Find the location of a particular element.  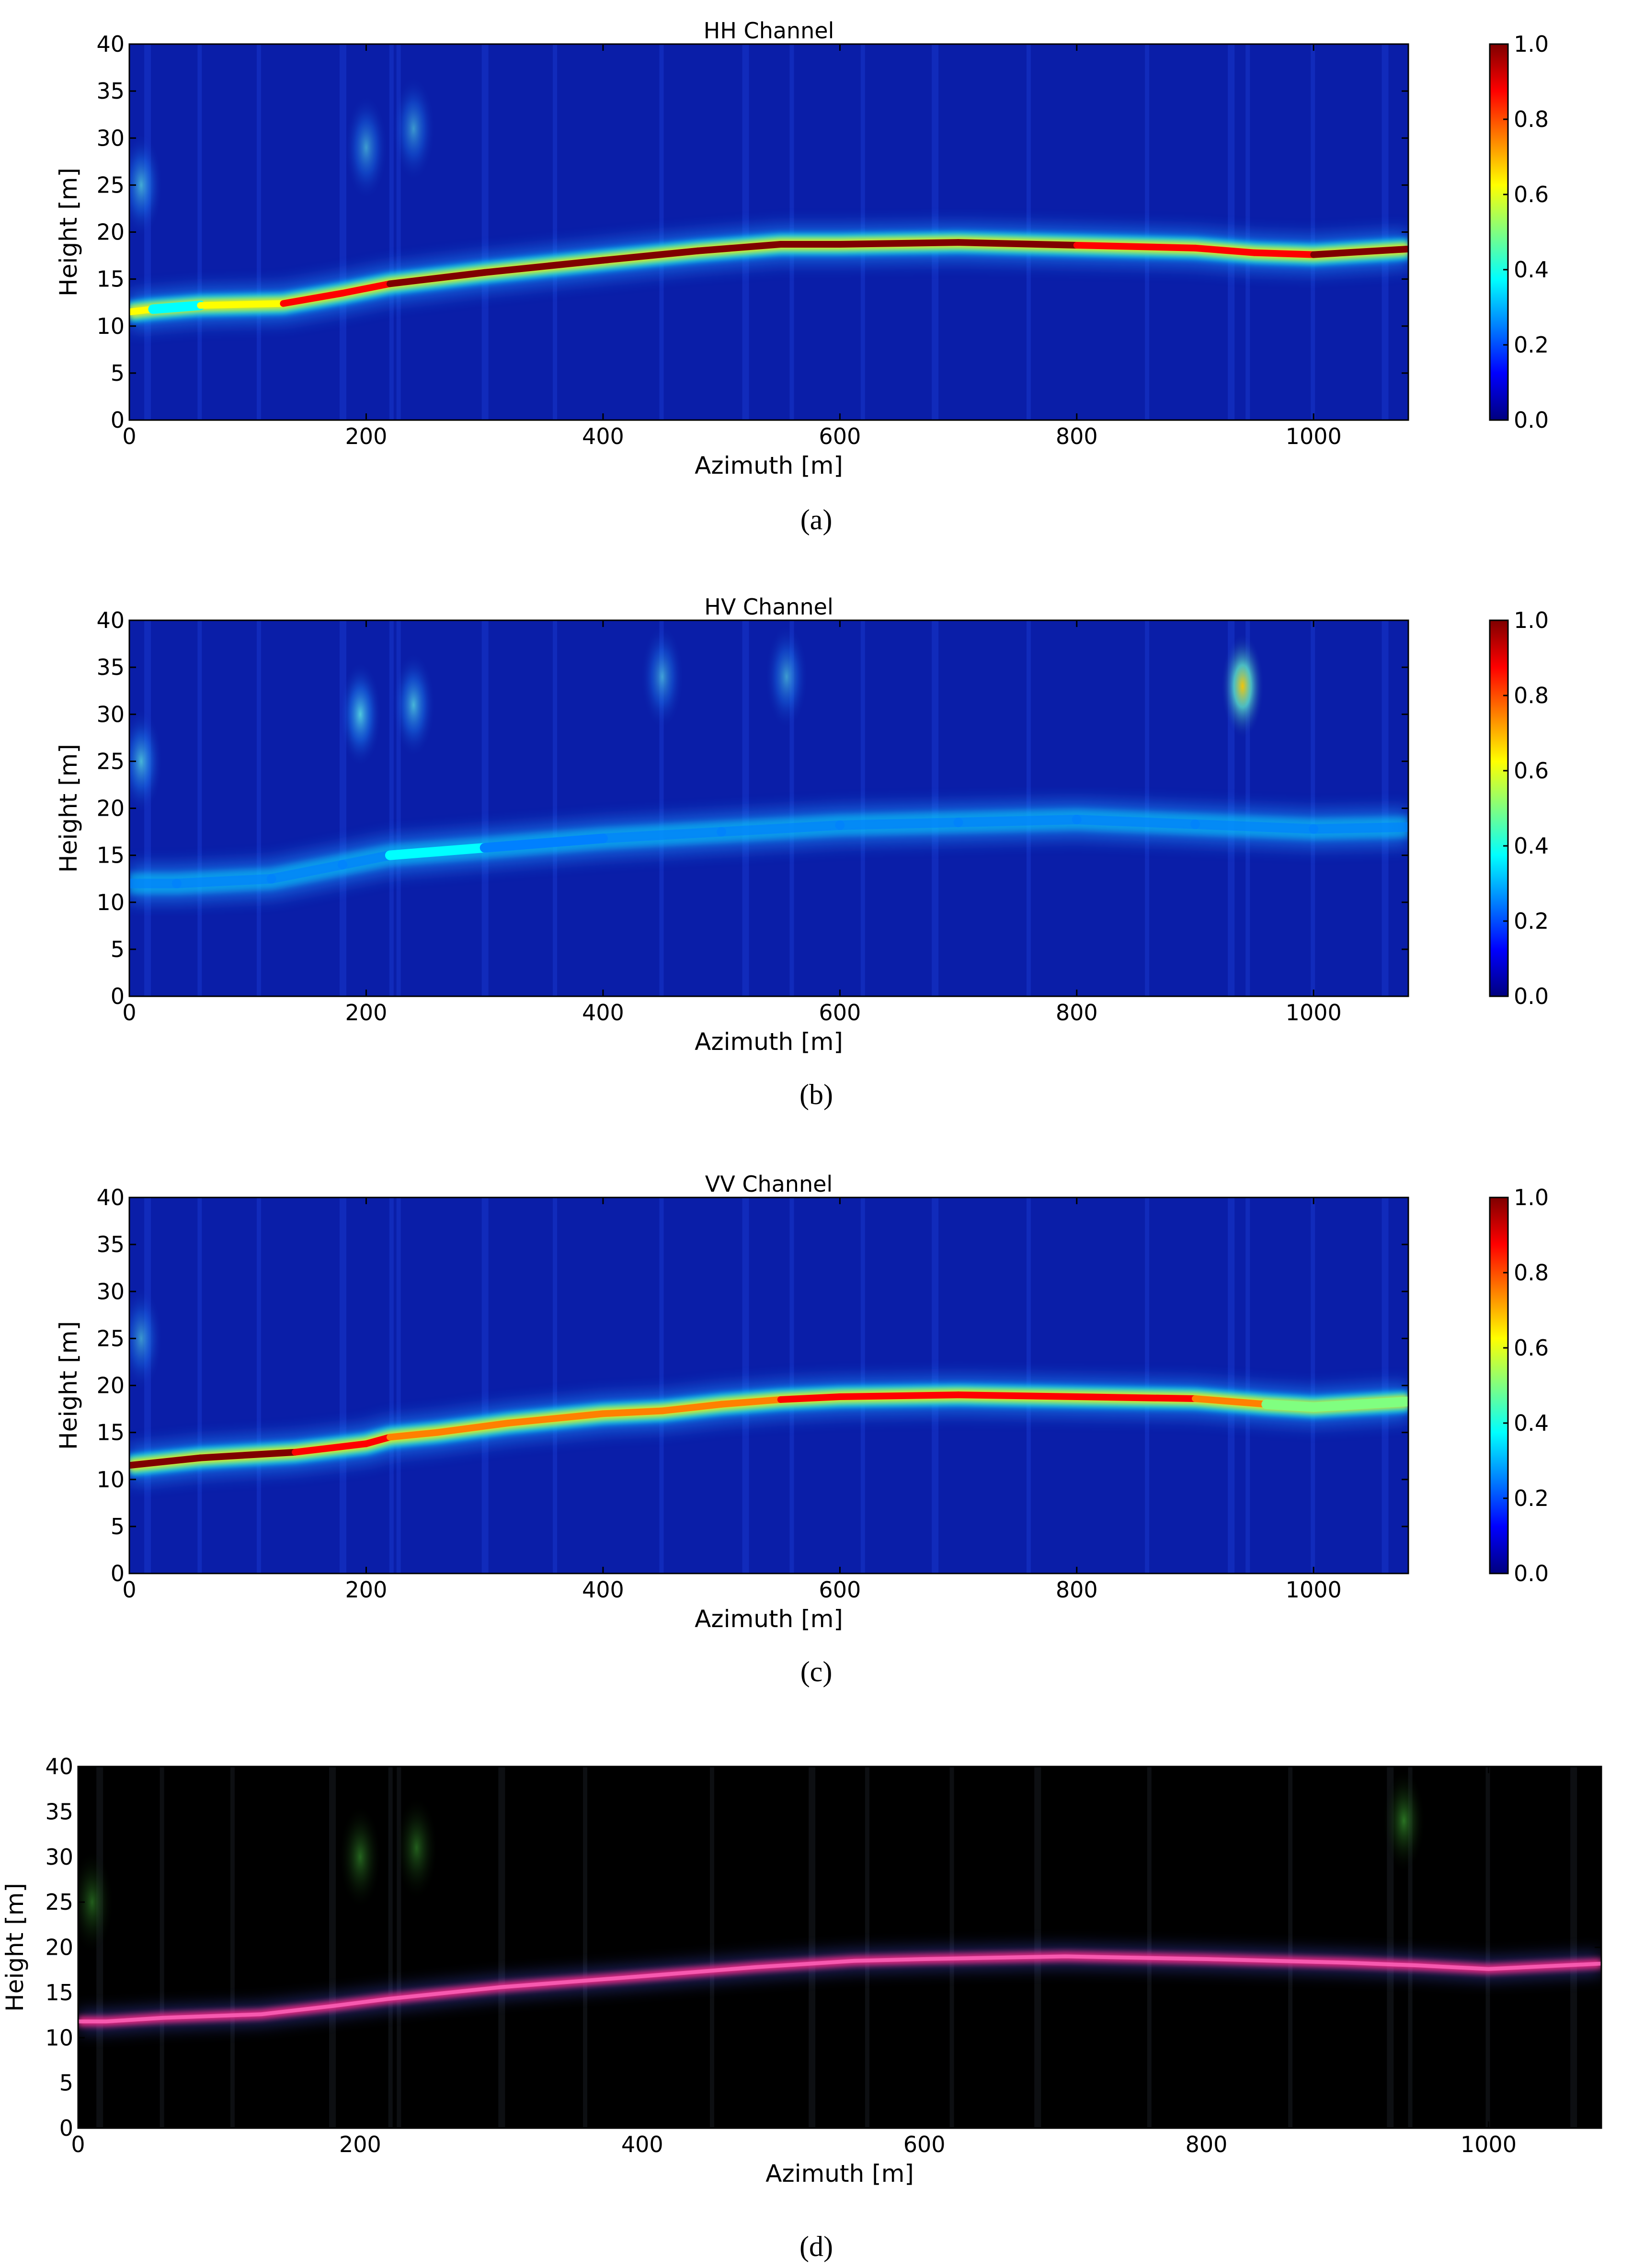

x-tick-label: 800 is located at coordinates (1077, 1013).